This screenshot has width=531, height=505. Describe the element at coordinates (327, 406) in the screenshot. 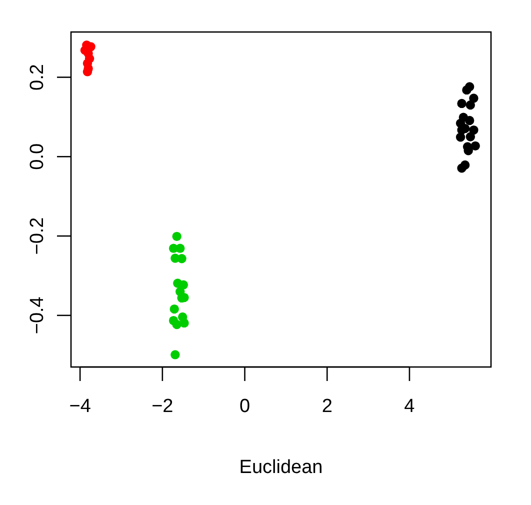

I see `x-tick-label: 2` at that location.